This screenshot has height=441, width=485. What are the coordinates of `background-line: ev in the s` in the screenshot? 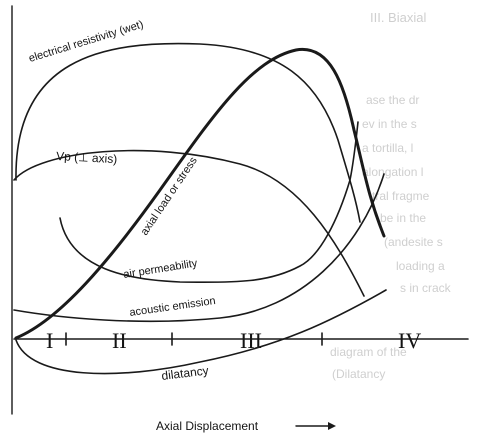 It's located at (389, 124).